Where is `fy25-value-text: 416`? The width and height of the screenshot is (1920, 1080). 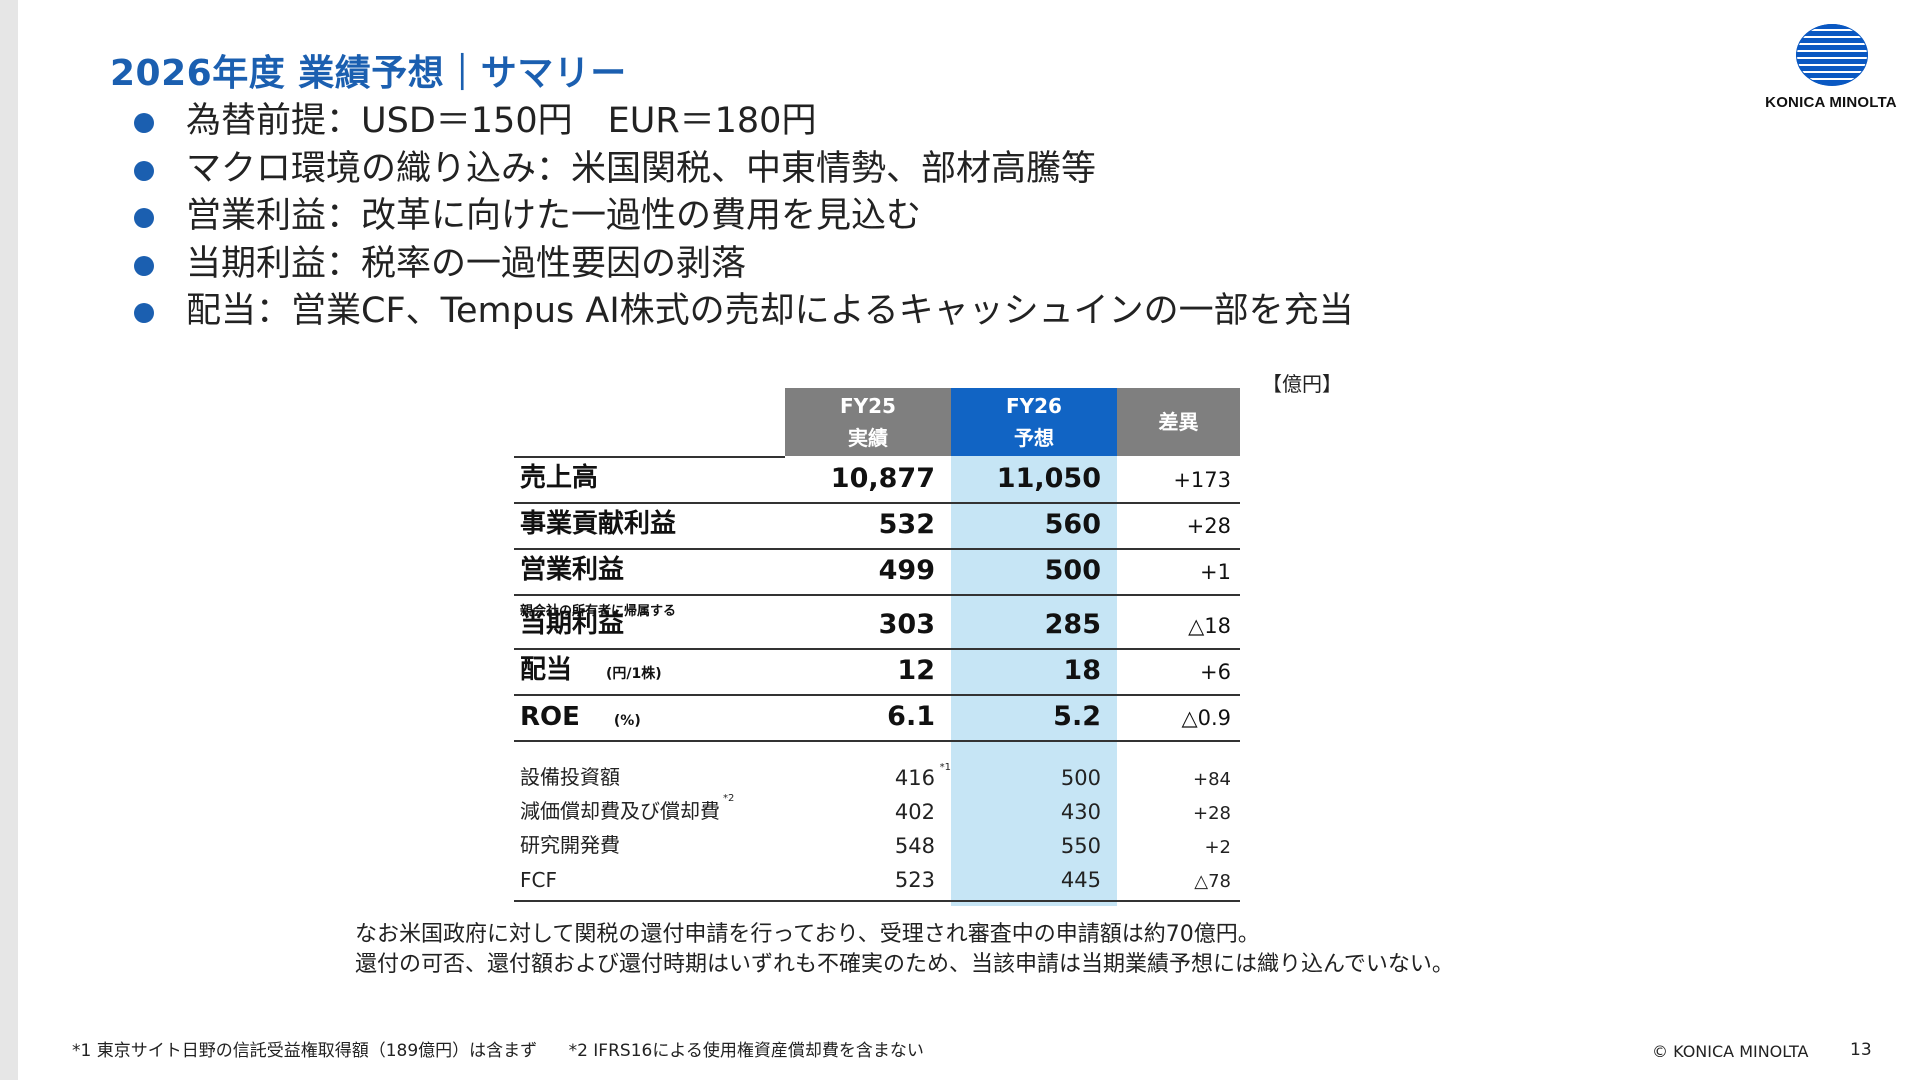 fy25-value-text: 416 is located at coordinates (914, 778).